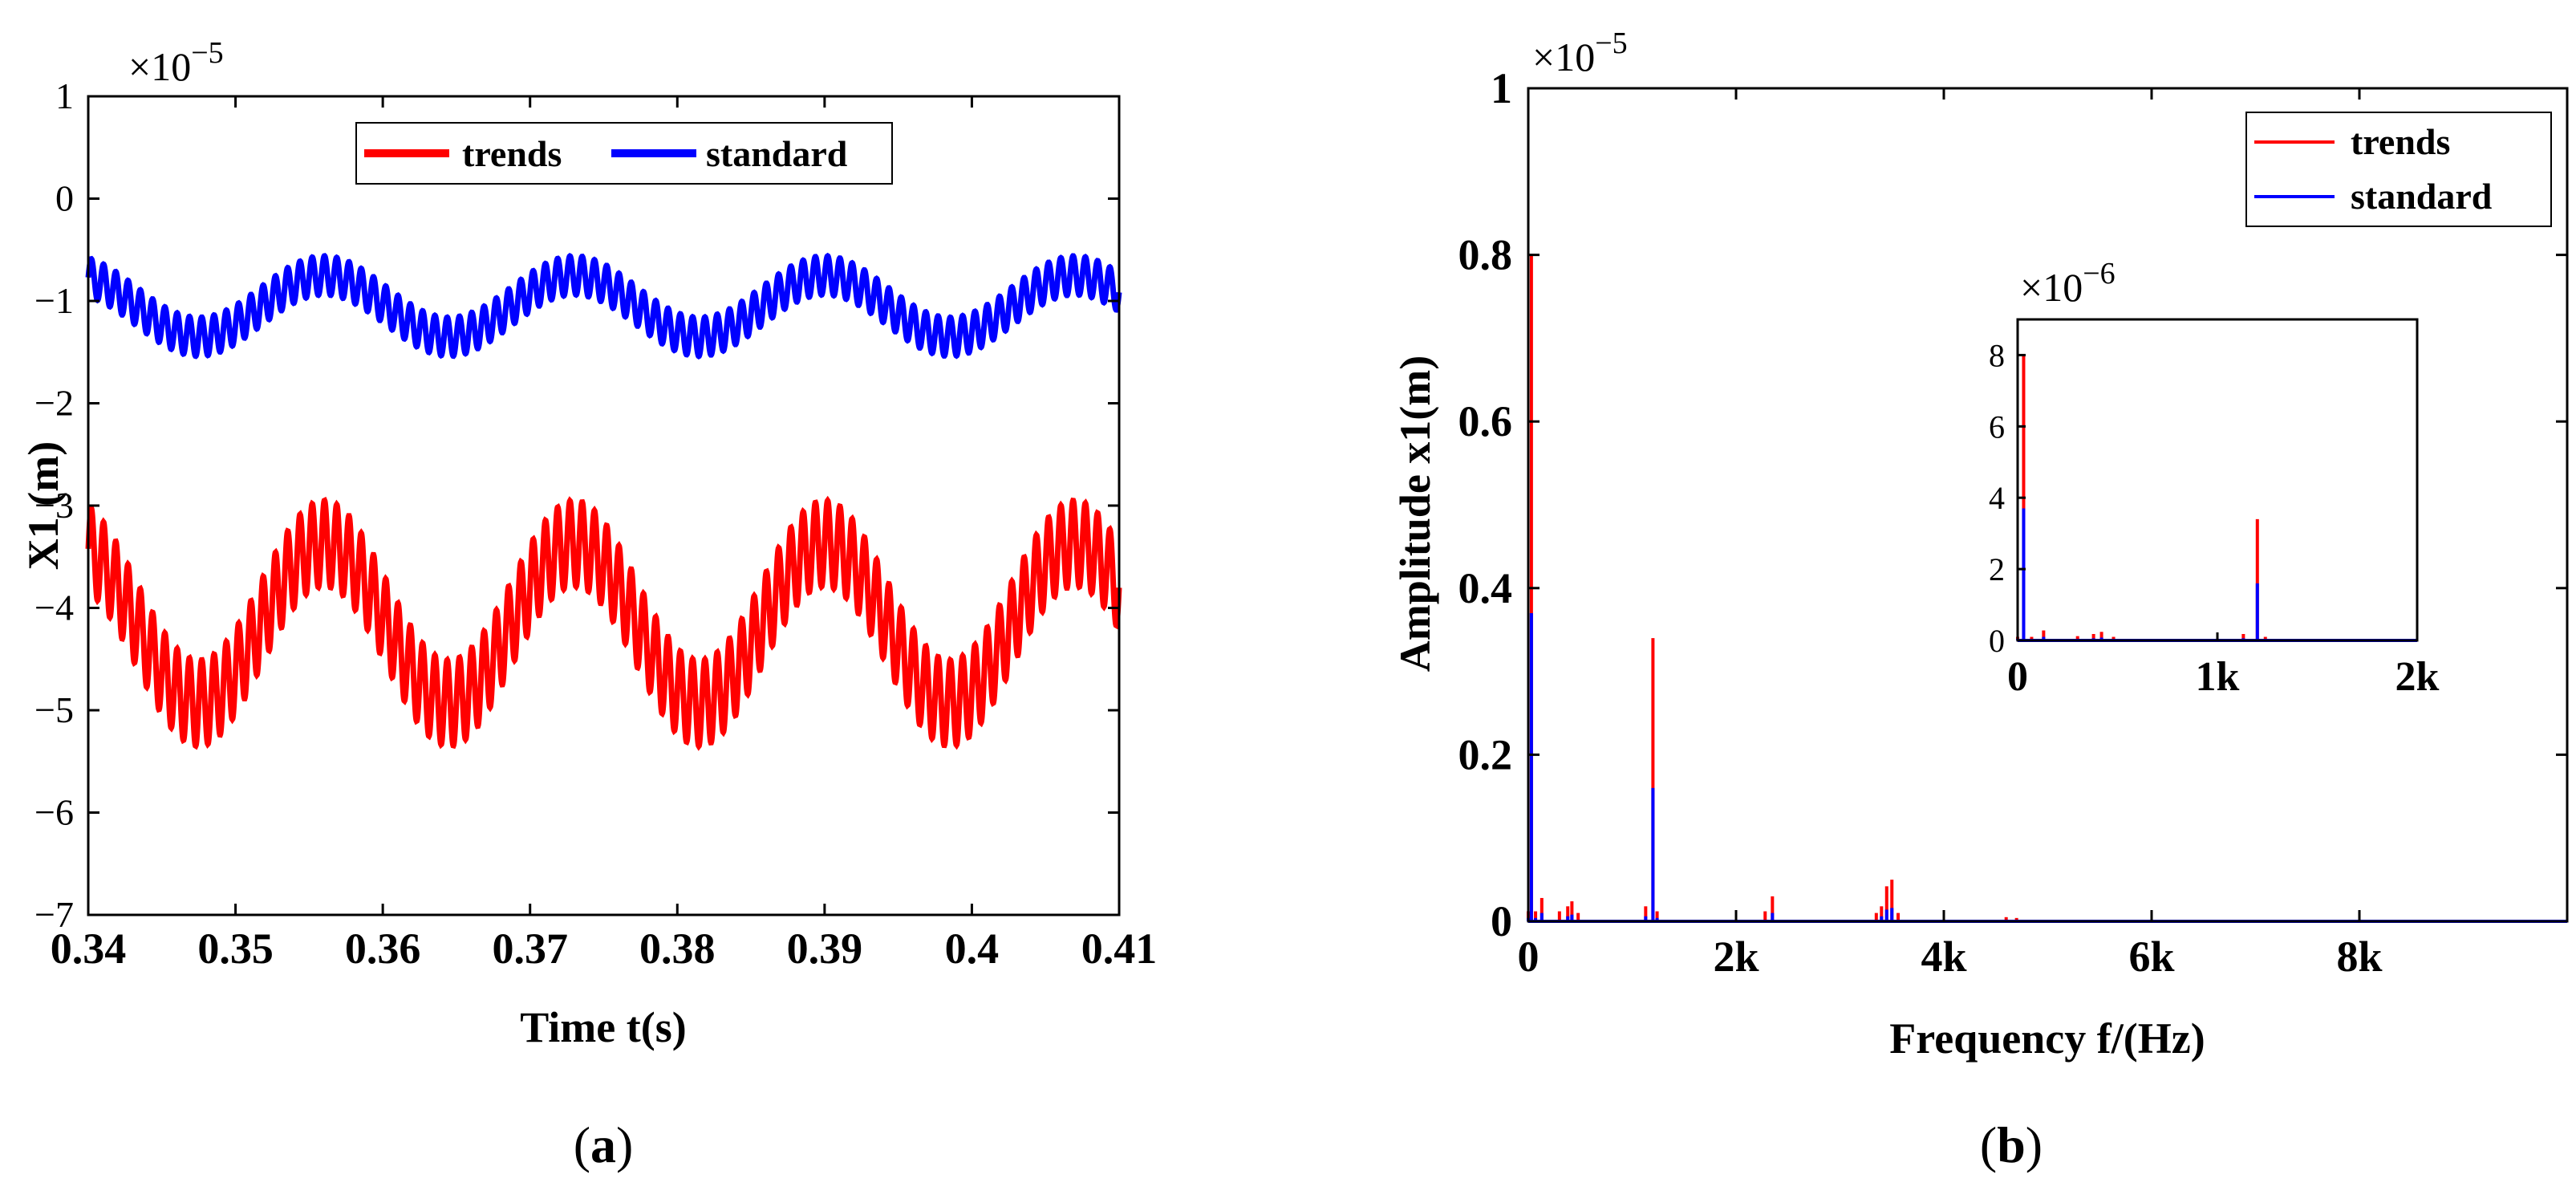 Image resolution: width=2576 pixels, height=1203 pixels. I want to click on panel-b-legend: trends standard, so click(2398, 169).